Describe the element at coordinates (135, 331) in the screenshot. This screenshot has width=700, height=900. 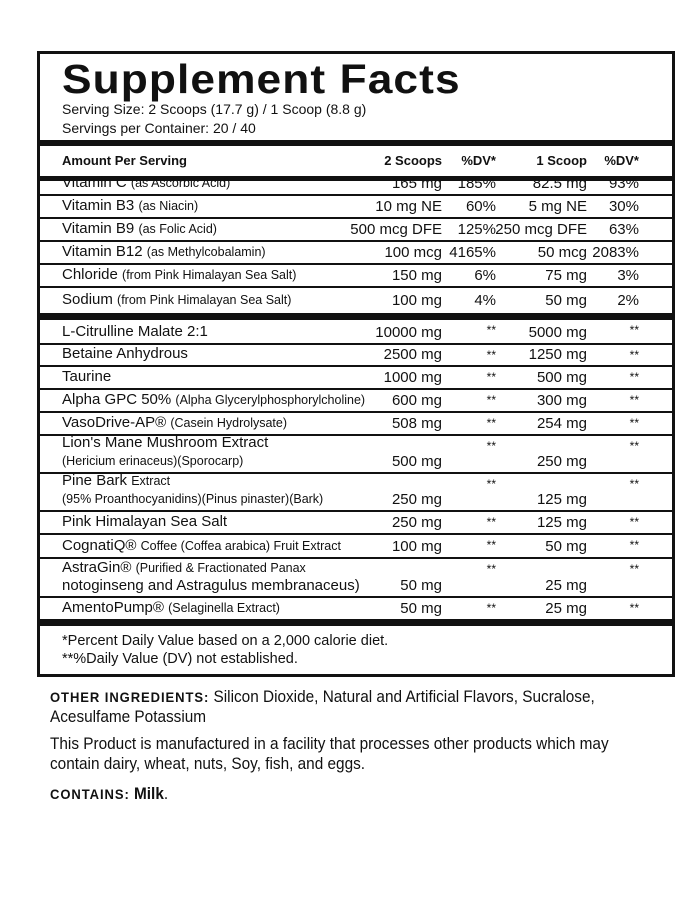
I see `name-main: L-Citrulline Malate 2:1` at that location.